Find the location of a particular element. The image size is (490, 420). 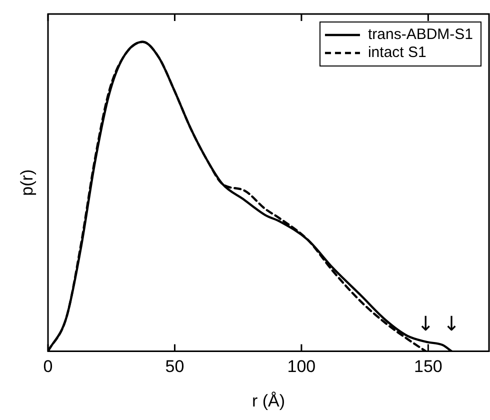

legend-label: trans-ABDM-S1 is located at coordinates (421, 35).